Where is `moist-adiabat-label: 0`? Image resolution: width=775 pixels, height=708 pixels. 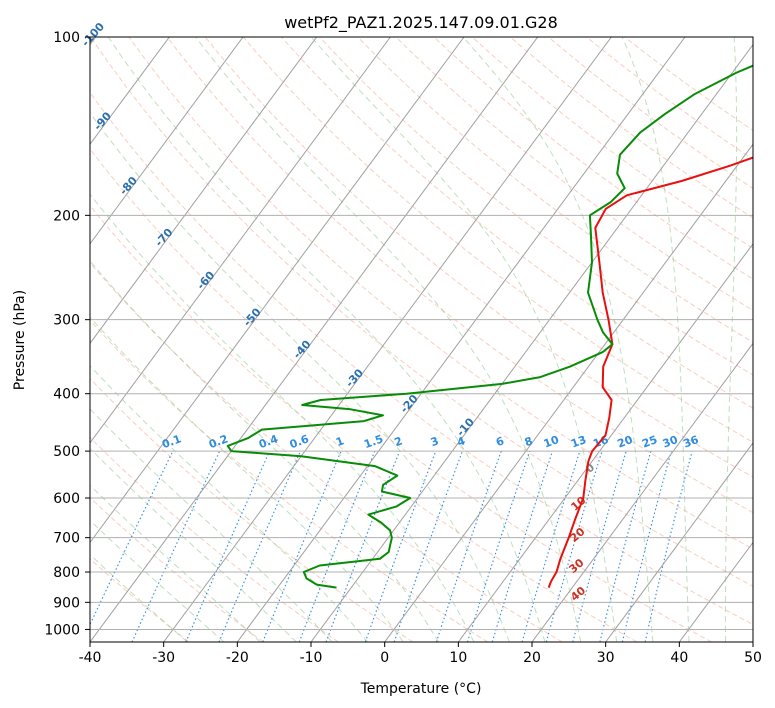
moist-adiabat-label: 0 is located at coordinates (590, 468).